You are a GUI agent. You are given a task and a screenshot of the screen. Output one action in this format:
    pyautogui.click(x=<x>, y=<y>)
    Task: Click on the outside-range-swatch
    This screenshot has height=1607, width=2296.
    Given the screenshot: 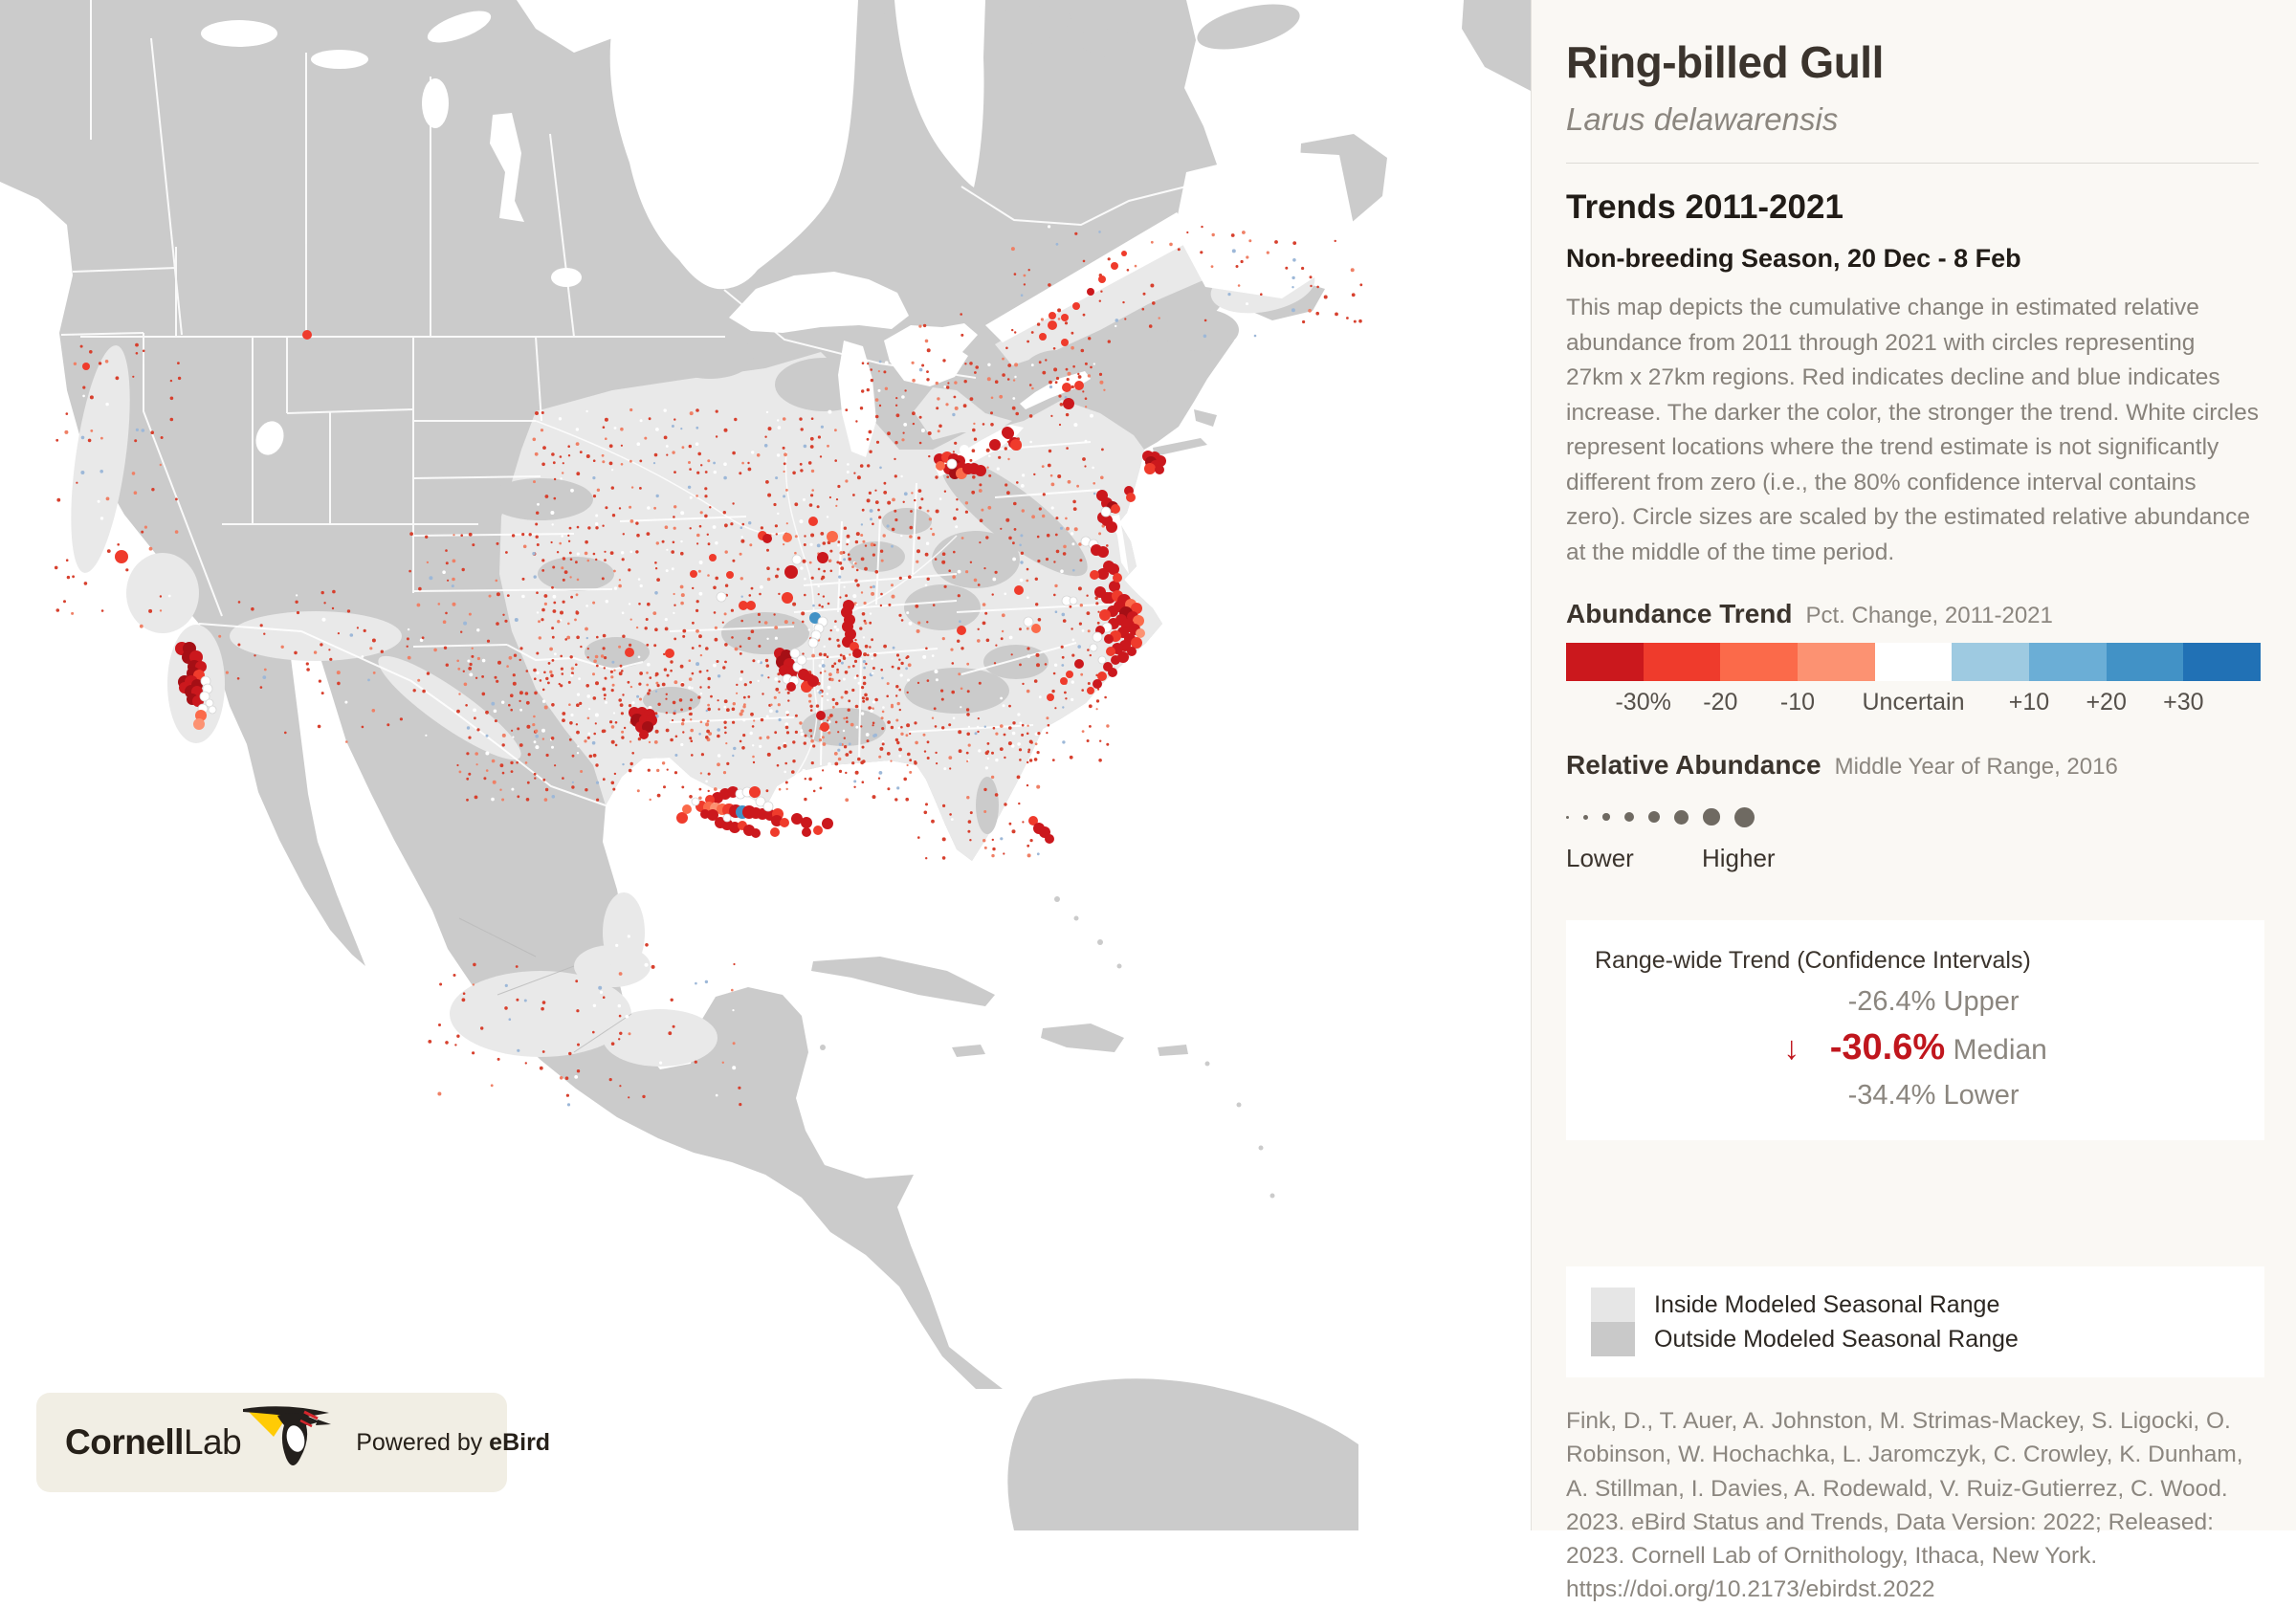 What is the action you would take?
    pyautogui.click(x=1613, y=1339)
    